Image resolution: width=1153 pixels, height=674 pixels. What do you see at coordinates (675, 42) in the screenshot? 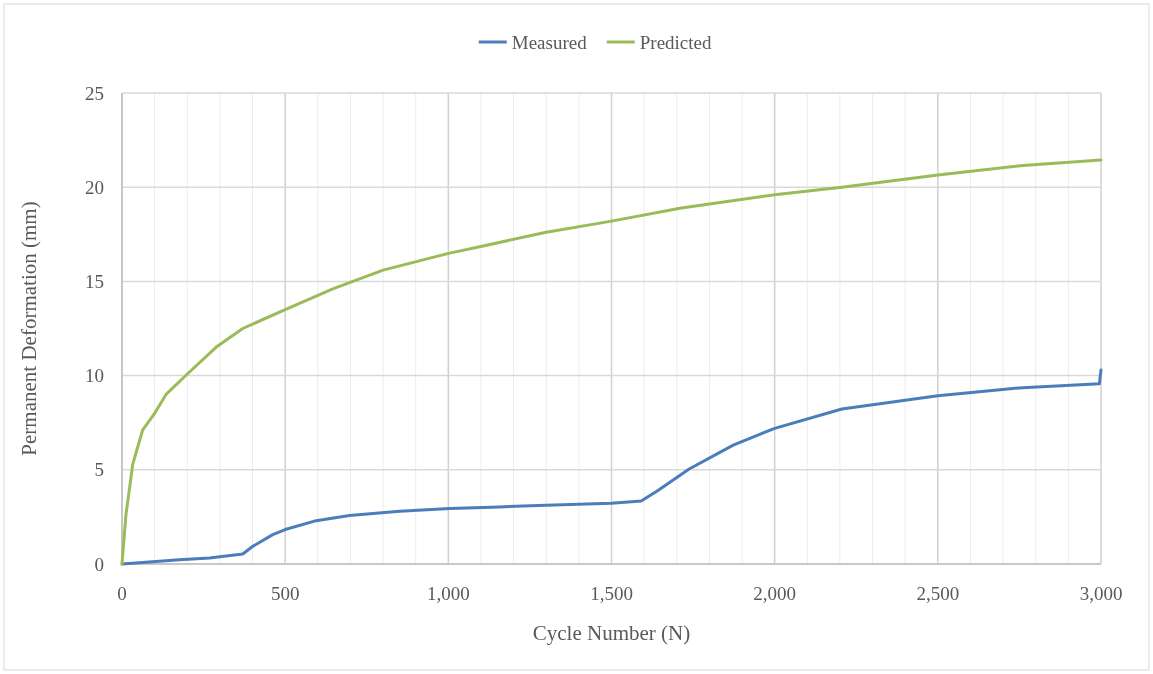
I see `legend-label: Predicted` at bounding box center [675, 42].